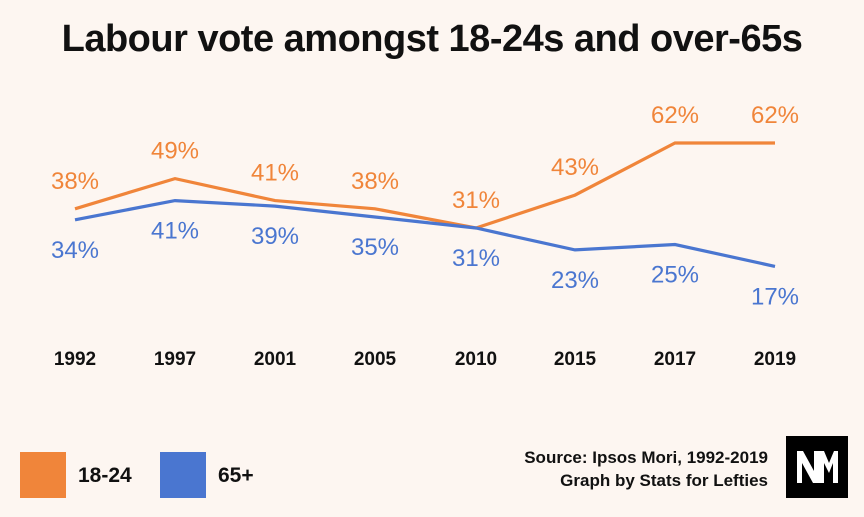  Describe the element at coordinates (775, 115) in the screenshot. I see `data-label-18-24-2019: 62%` at that location.